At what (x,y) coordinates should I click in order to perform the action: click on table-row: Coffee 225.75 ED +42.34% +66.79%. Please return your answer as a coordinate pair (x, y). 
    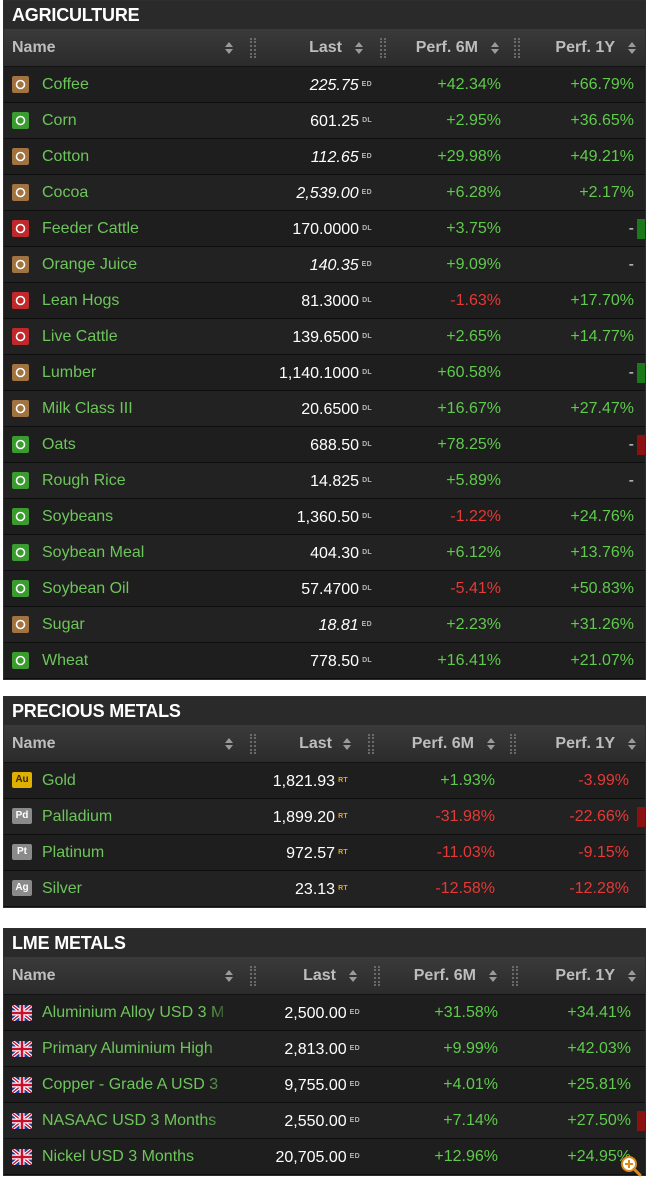
    Looking at the image, I should click on (324, 85).